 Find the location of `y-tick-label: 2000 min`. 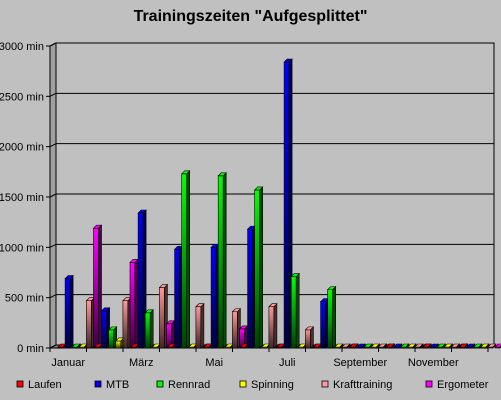

y-tick-label: 2000 min is located at coordinates (22, 148).